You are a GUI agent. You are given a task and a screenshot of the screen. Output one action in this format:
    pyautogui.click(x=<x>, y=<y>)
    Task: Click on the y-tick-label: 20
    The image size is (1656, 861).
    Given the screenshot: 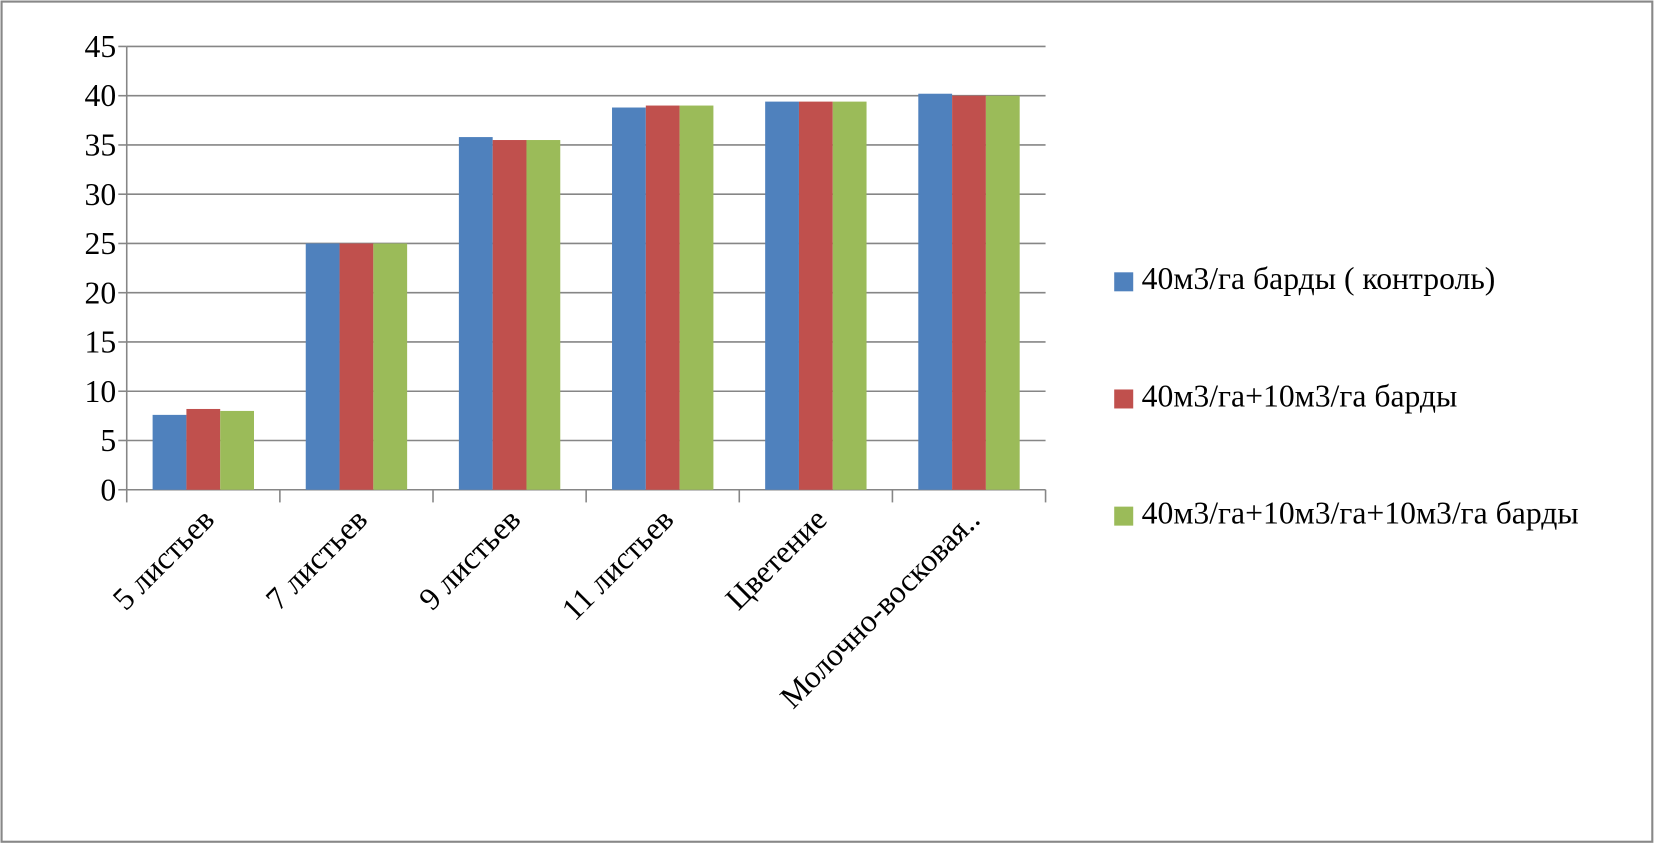 What is the action you would take?
    pyautogui.click(x=101, y=292)
    